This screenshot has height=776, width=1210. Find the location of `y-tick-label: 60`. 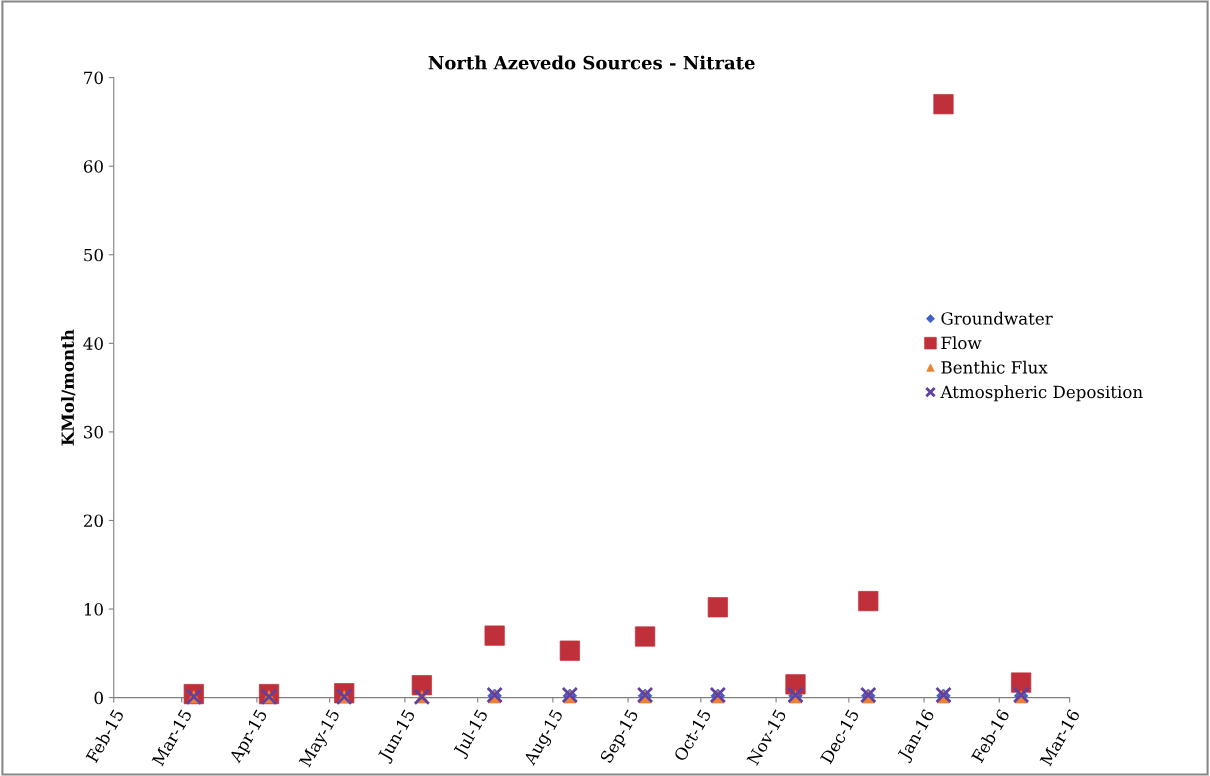

y-tick-label: 60 is located at coordinates (93, 166).